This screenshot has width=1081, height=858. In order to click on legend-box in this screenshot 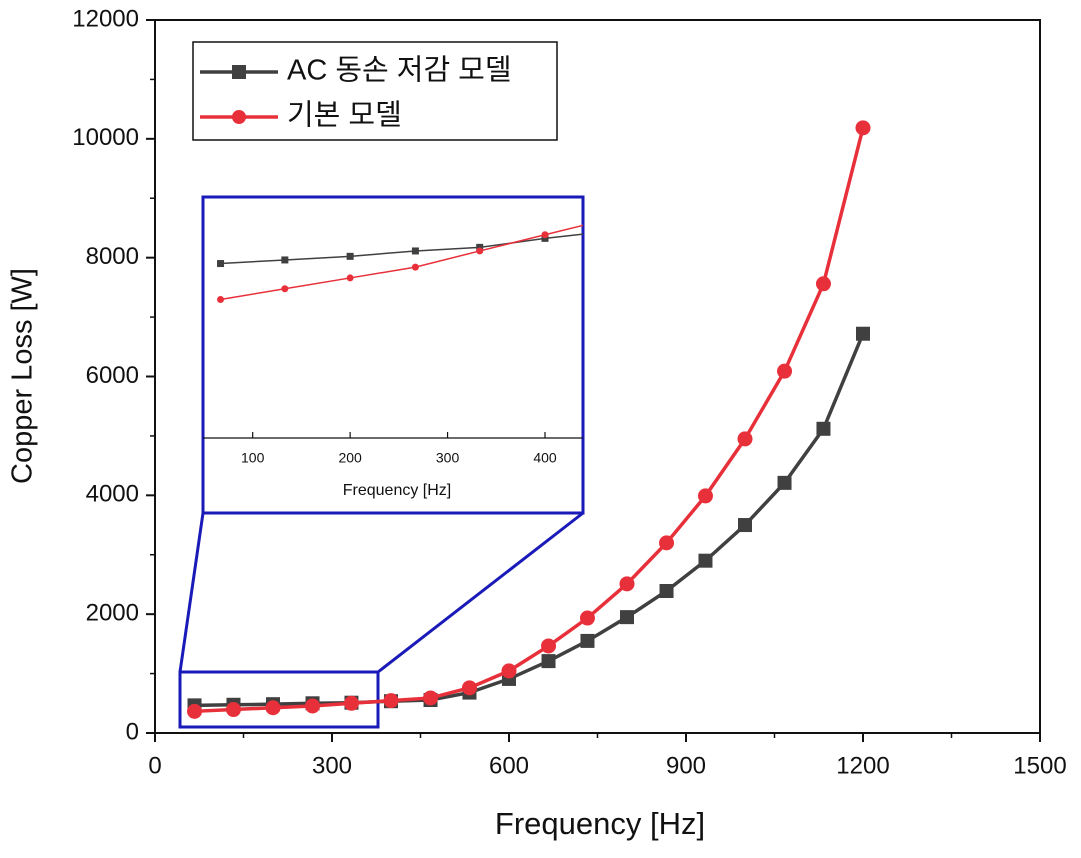, I will do `click(375, 91)`.